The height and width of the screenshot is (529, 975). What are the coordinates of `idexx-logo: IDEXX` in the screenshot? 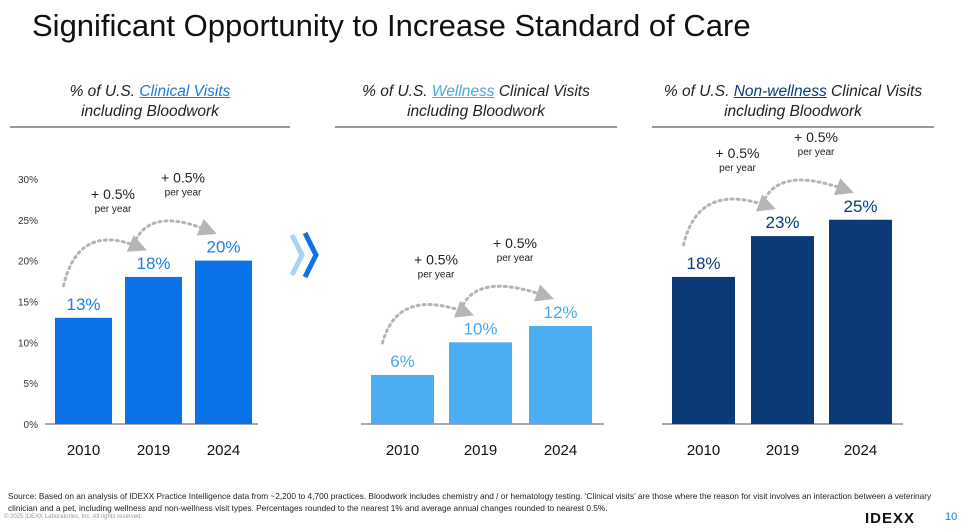 It's located at (890, 518).